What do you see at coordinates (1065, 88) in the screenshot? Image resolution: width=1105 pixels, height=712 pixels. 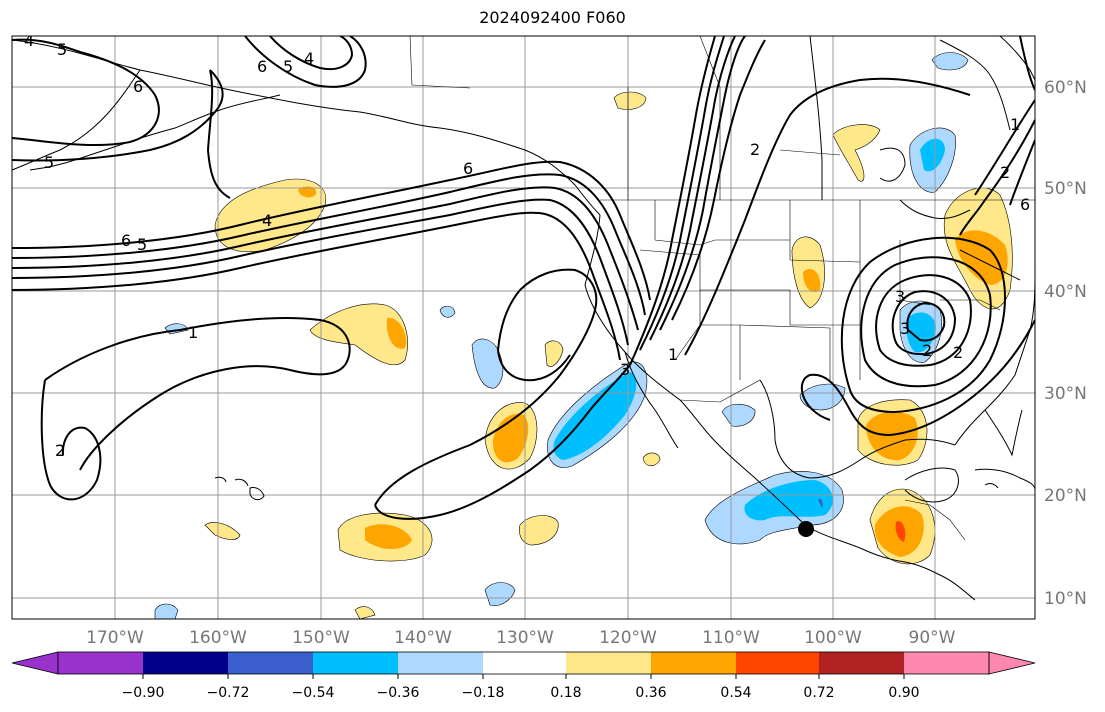 I see `lat-label: 60°N` at bounding box center [1065, 88].